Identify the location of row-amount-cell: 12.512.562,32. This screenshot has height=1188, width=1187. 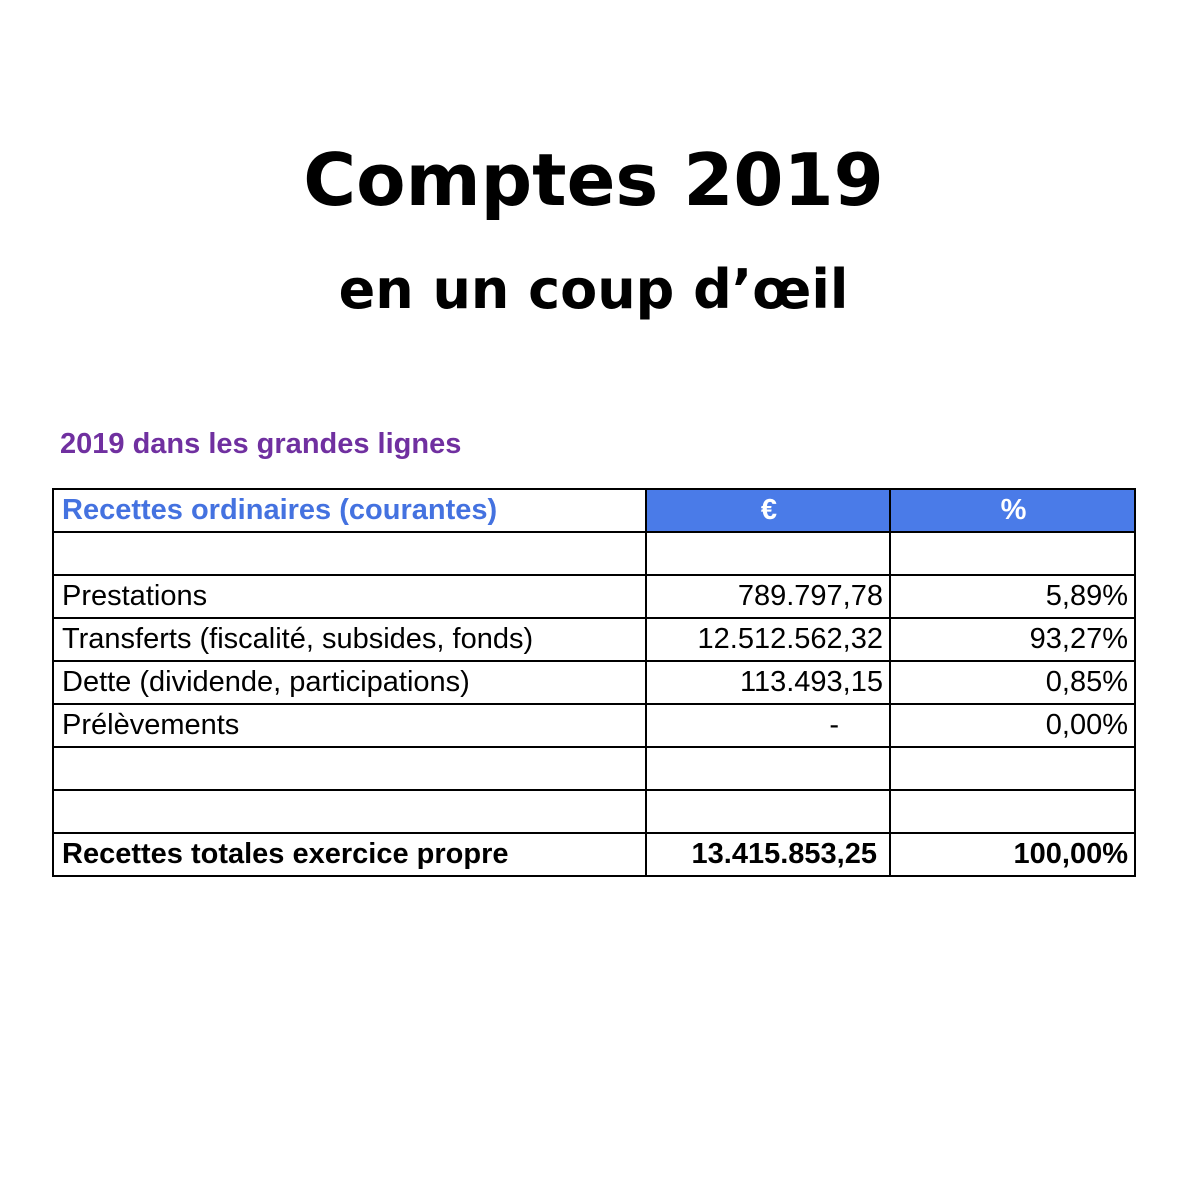
(768, 639).